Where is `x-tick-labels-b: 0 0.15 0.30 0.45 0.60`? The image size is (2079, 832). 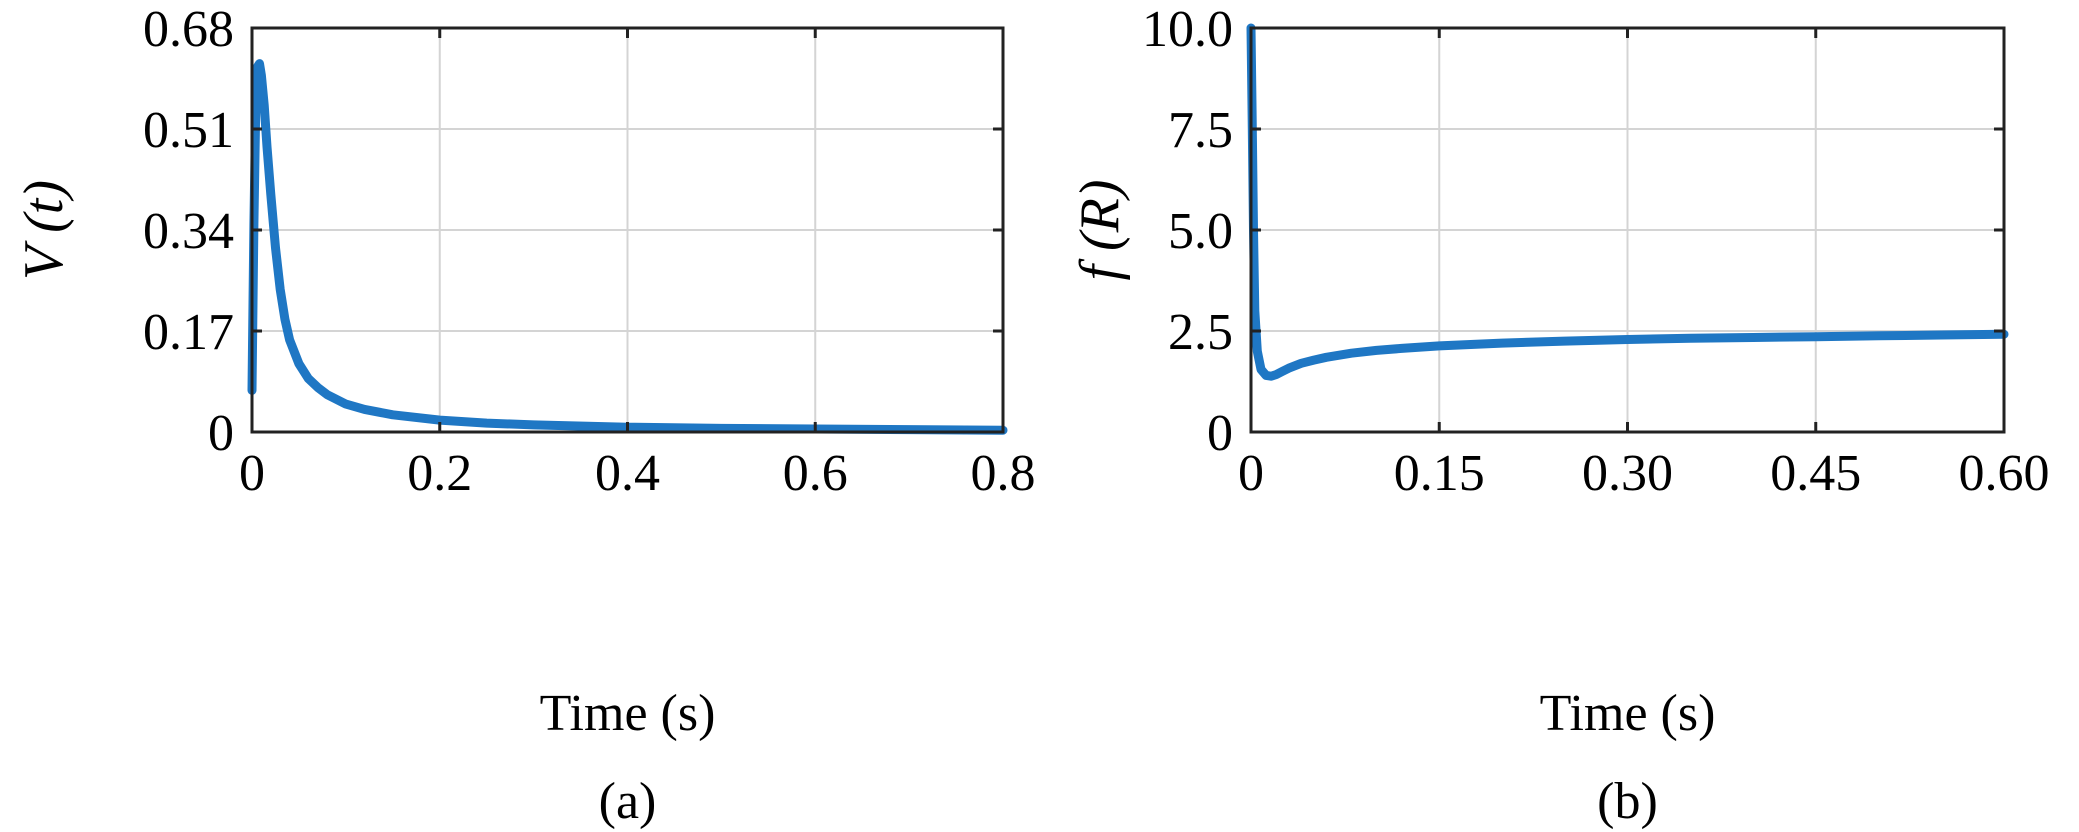 x-tick-labels-b: 0 0.15 0.30 0.45 0.60 is located at coordinates (1644, 473).